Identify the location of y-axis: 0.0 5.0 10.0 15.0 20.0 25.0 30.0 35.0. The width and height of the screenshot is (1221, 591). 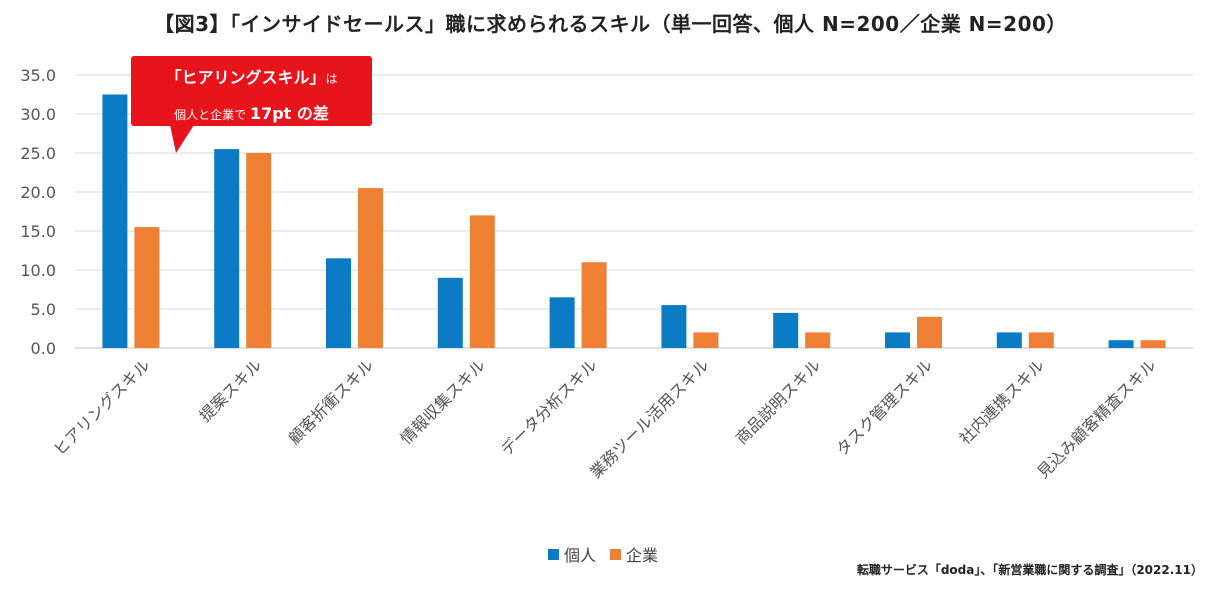
(38, 212).